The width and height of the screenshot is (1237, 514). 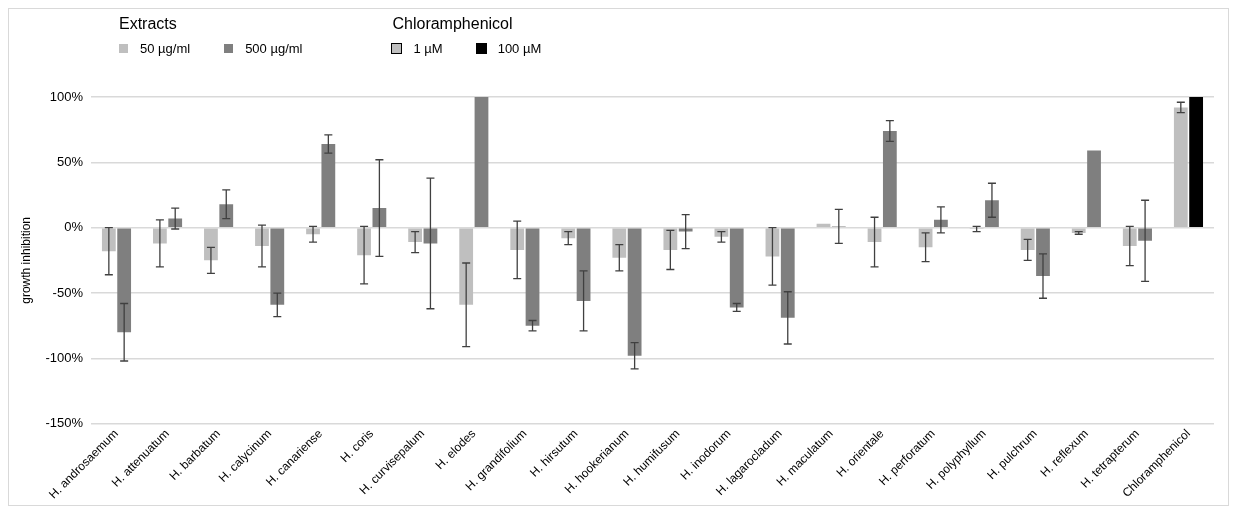 I want to click on y-tick-label: 100%, so click(x=66, y=96).